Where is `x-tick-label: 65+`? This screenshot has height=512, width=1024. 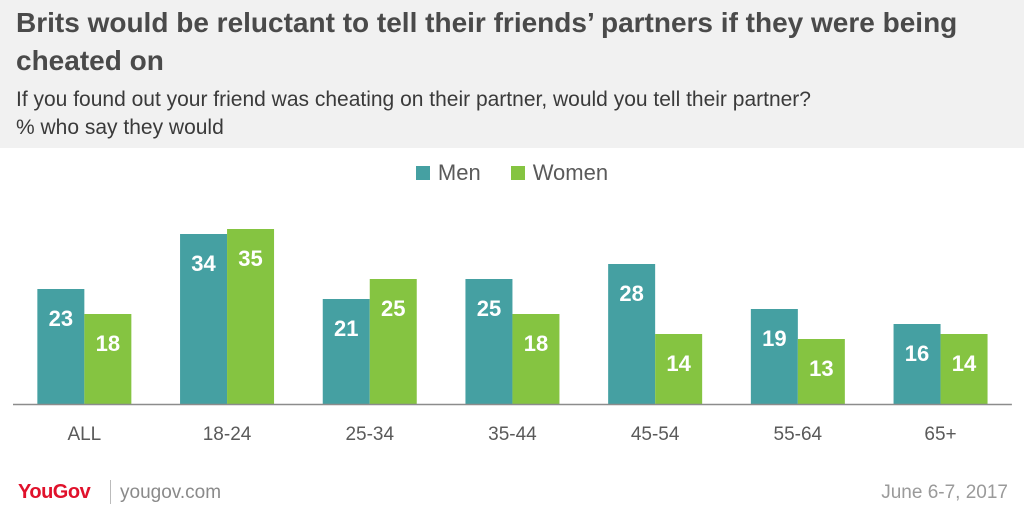 x-tick-label: 65+ is located at coordinates (940, 434).